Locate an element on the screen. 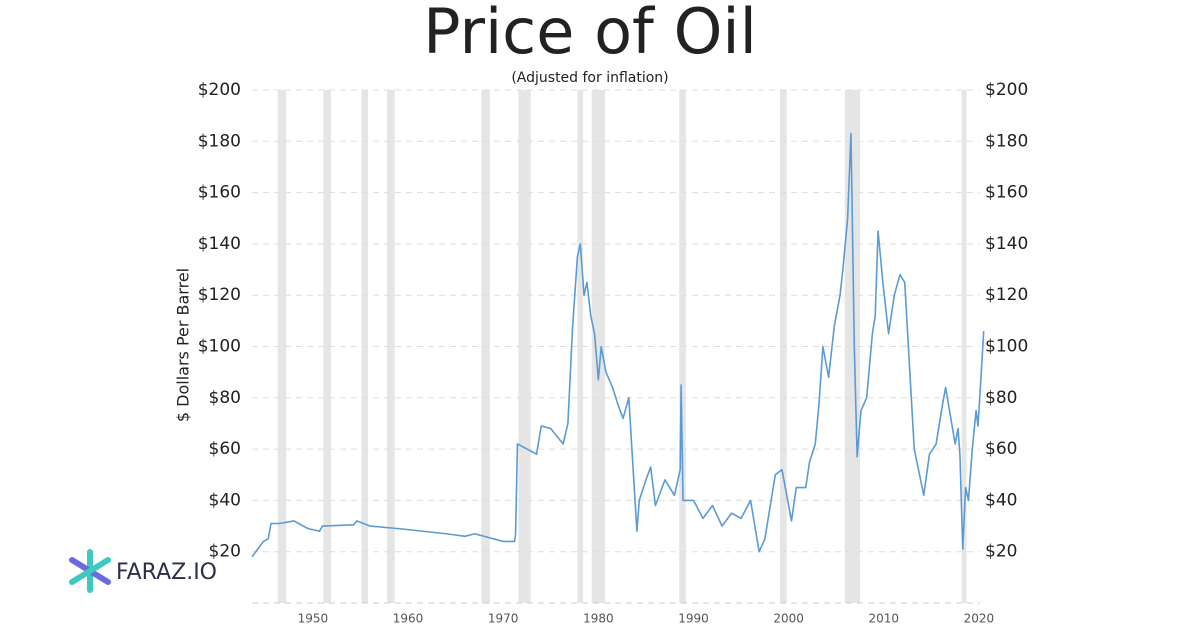  logo-stroke is located at coordinates (90, 571).